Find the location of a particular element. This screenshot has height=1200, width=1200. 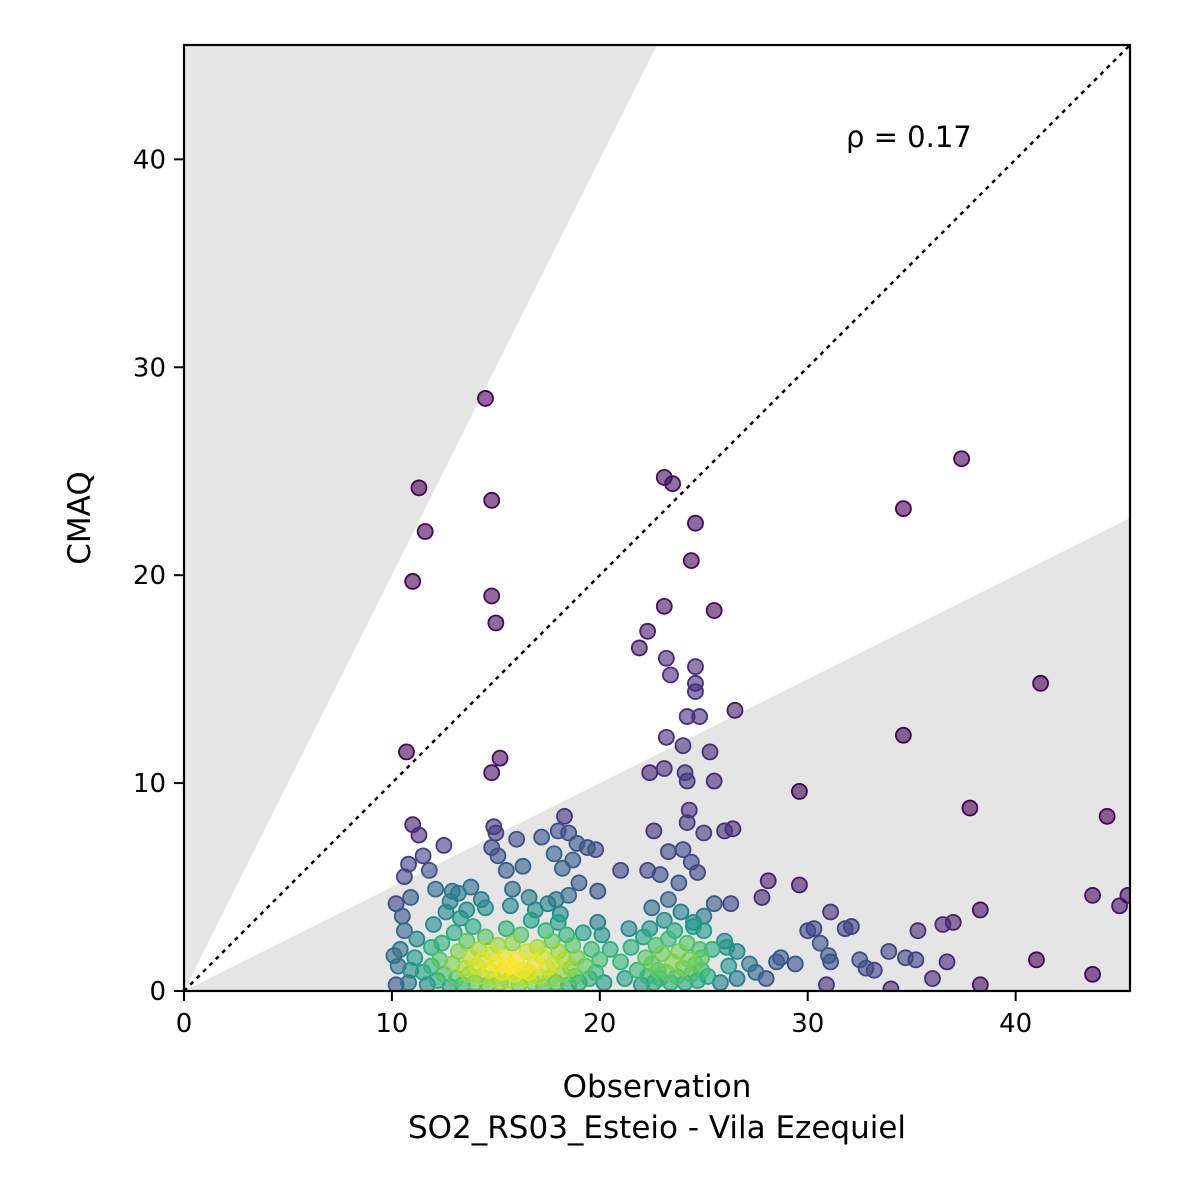

x-tick-label: 10 is located at coordinates (391, 1024).